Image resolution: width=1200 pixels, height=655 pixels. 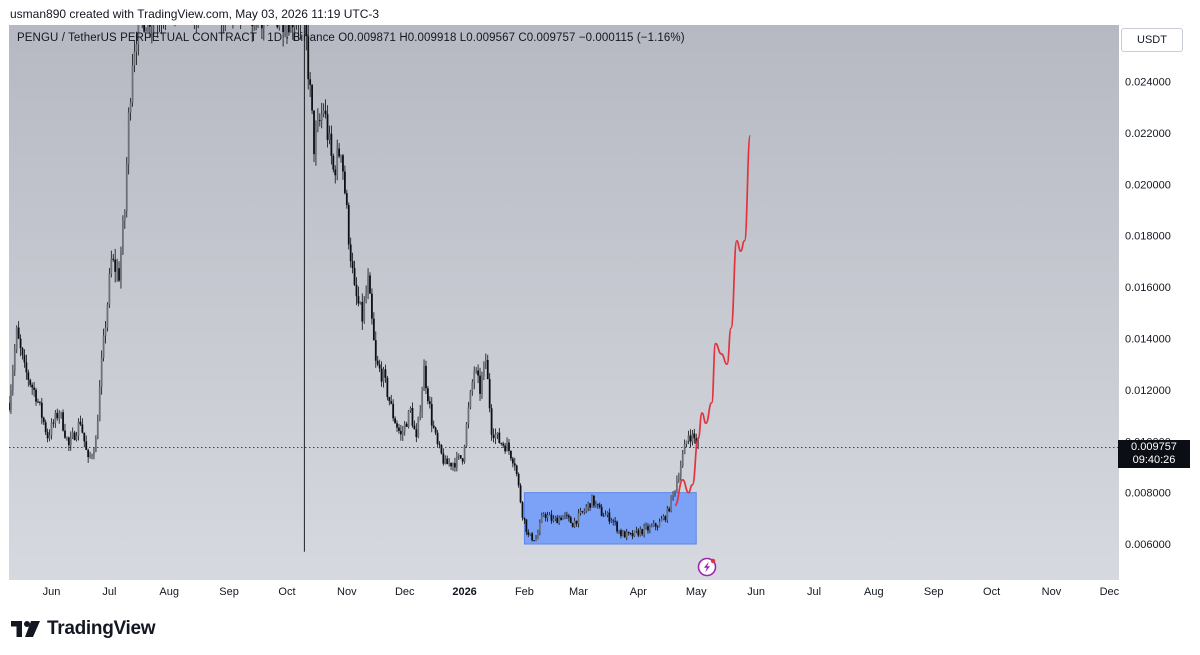 What do you see at coordinates (1148, 83) in the screenshot?
I see `price-tick-label: 0.024000` at bounding box center [1148, 83].